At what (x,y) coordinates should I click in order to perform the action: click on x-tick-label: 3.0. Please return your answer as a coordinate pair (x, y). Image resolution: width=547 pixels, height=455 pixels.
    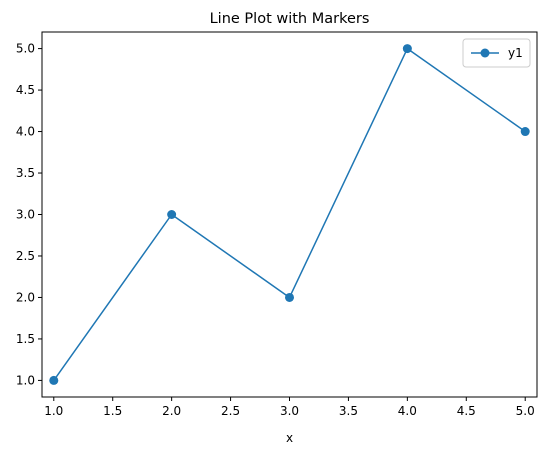
    Looking at the image, I should click on (289, 411).